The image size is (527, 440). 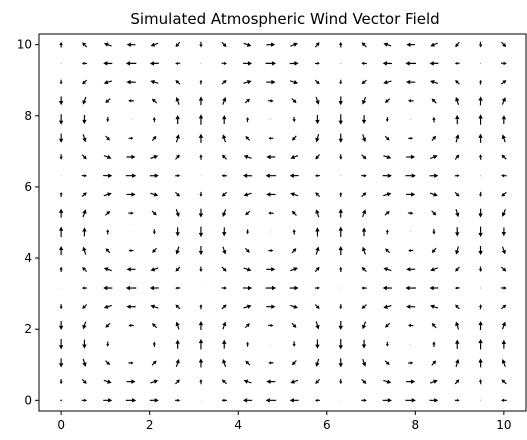 I want to click on y-tick-label: 4, so click(x=28, y=258).